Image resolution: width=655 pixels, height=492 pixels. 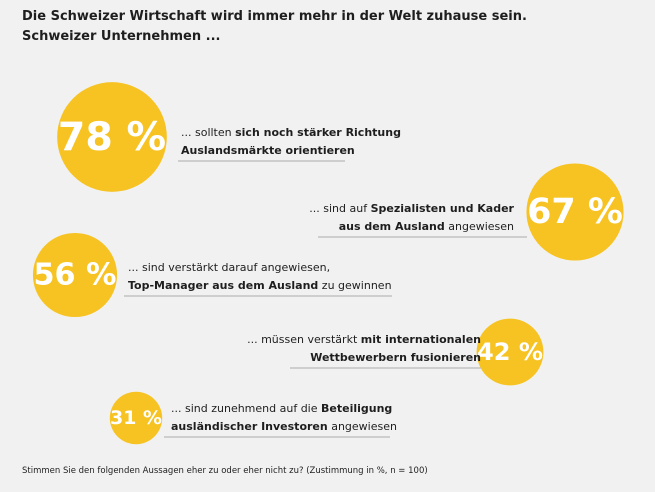 I want to click on statement-part: Auslandsmärkte orientieren, so click(x=268, y=150).